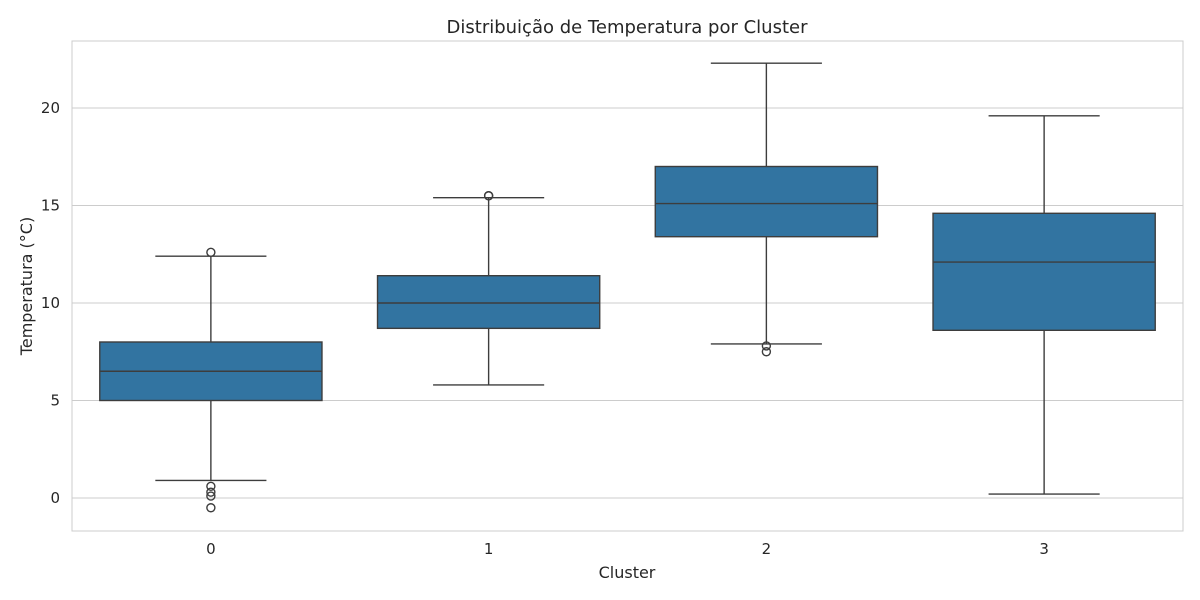 The height and width of the screenshot is (600, 1200). Describe the element at coordinates (55, 498) in the screenshot. I see `y-tick-label: 0` at that location.